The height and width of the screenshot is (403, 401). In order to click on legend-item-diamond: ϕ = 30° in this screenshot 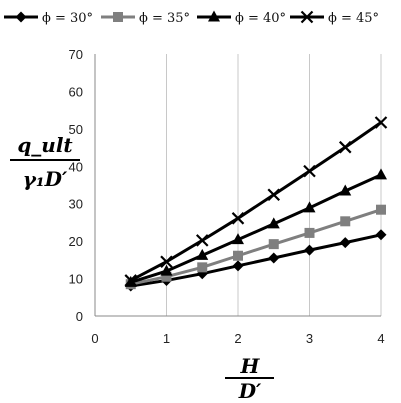, I will do `click(48, 18)`.